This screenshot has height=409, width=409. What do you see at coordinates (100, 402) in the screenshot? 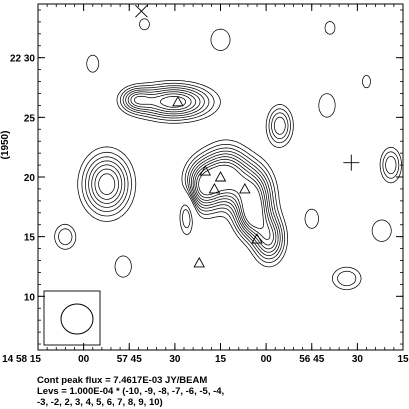
I see `caption-levels-2: -3, -2, 2, 3, 4, 5, 6, 7, 8, 9, 10)` at bounding box center [100, 402].